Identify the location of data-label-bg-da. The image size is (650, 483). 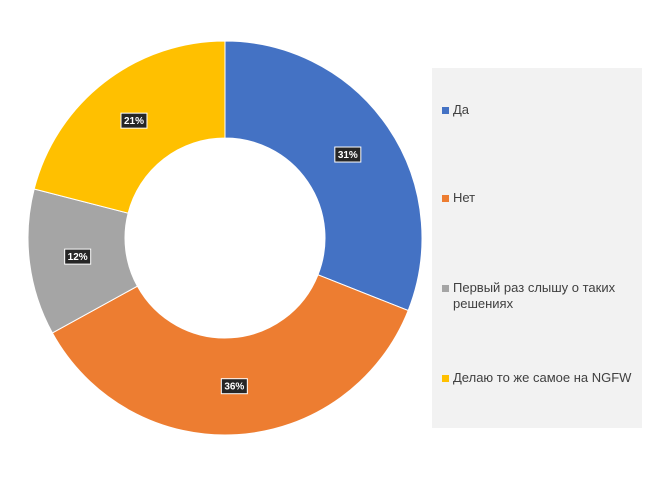
(348, 154).